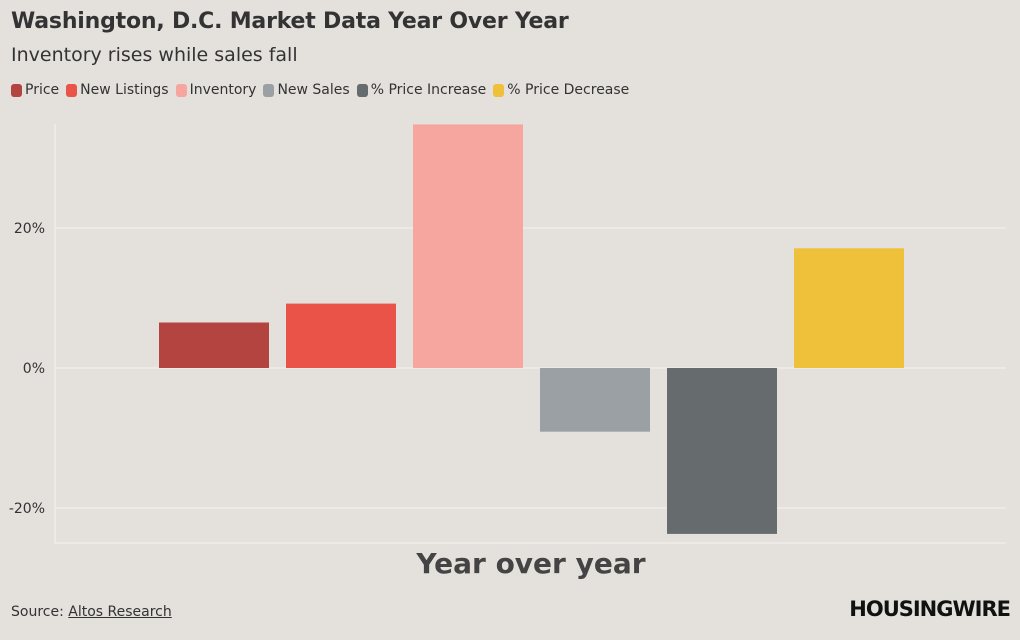 The height and width of the screenshot is (640, 1020). I want to click on bar-new-listings, so click(341, 335).